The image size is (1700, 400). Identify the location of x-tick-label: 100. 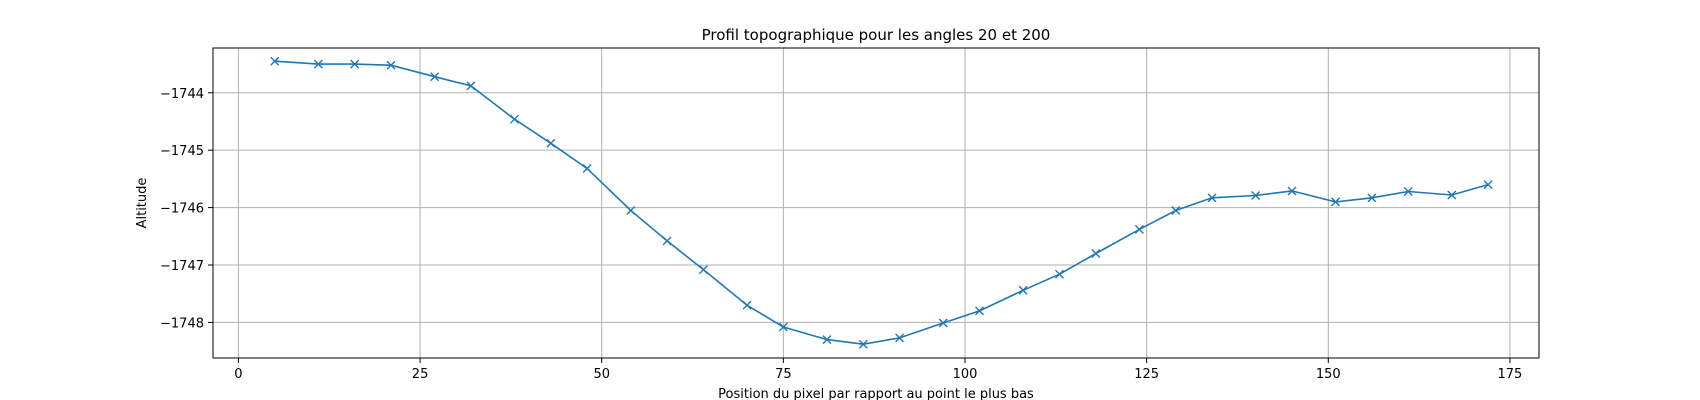
(965, 374).